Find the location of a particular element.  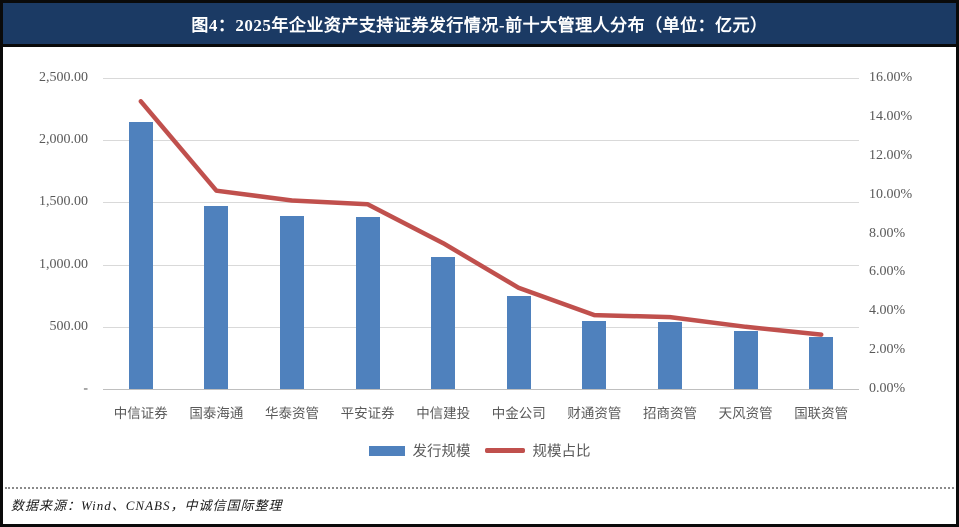

x-category-label: 财通资管 is located at coordinates (594, 413).